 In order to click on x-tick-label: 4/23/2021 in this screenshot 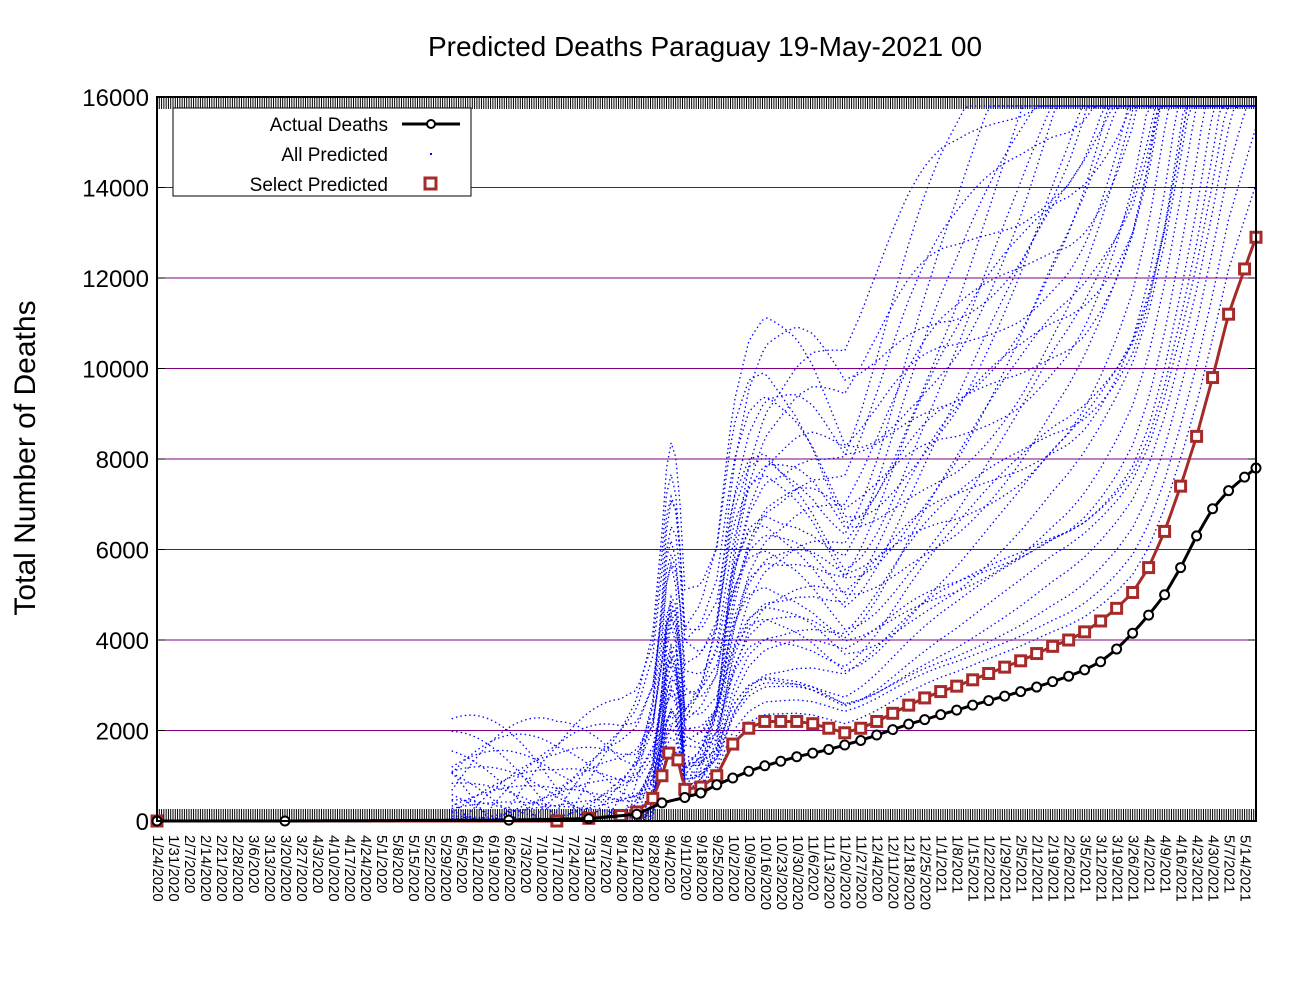, I will do `click(1197, 868)`.